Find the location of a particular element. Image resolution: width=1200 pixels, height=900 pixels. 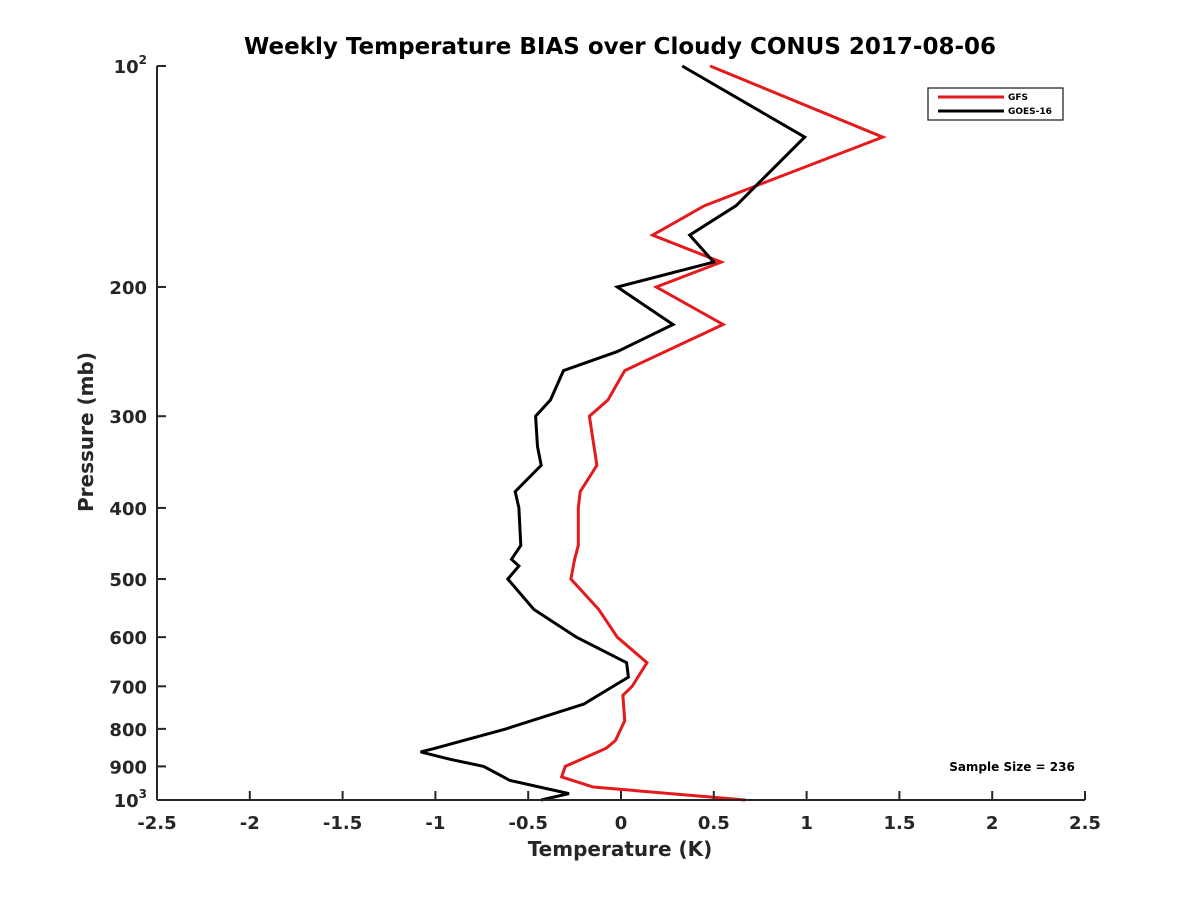

y-tick-label: 500 is located at coordinates (128, 580).